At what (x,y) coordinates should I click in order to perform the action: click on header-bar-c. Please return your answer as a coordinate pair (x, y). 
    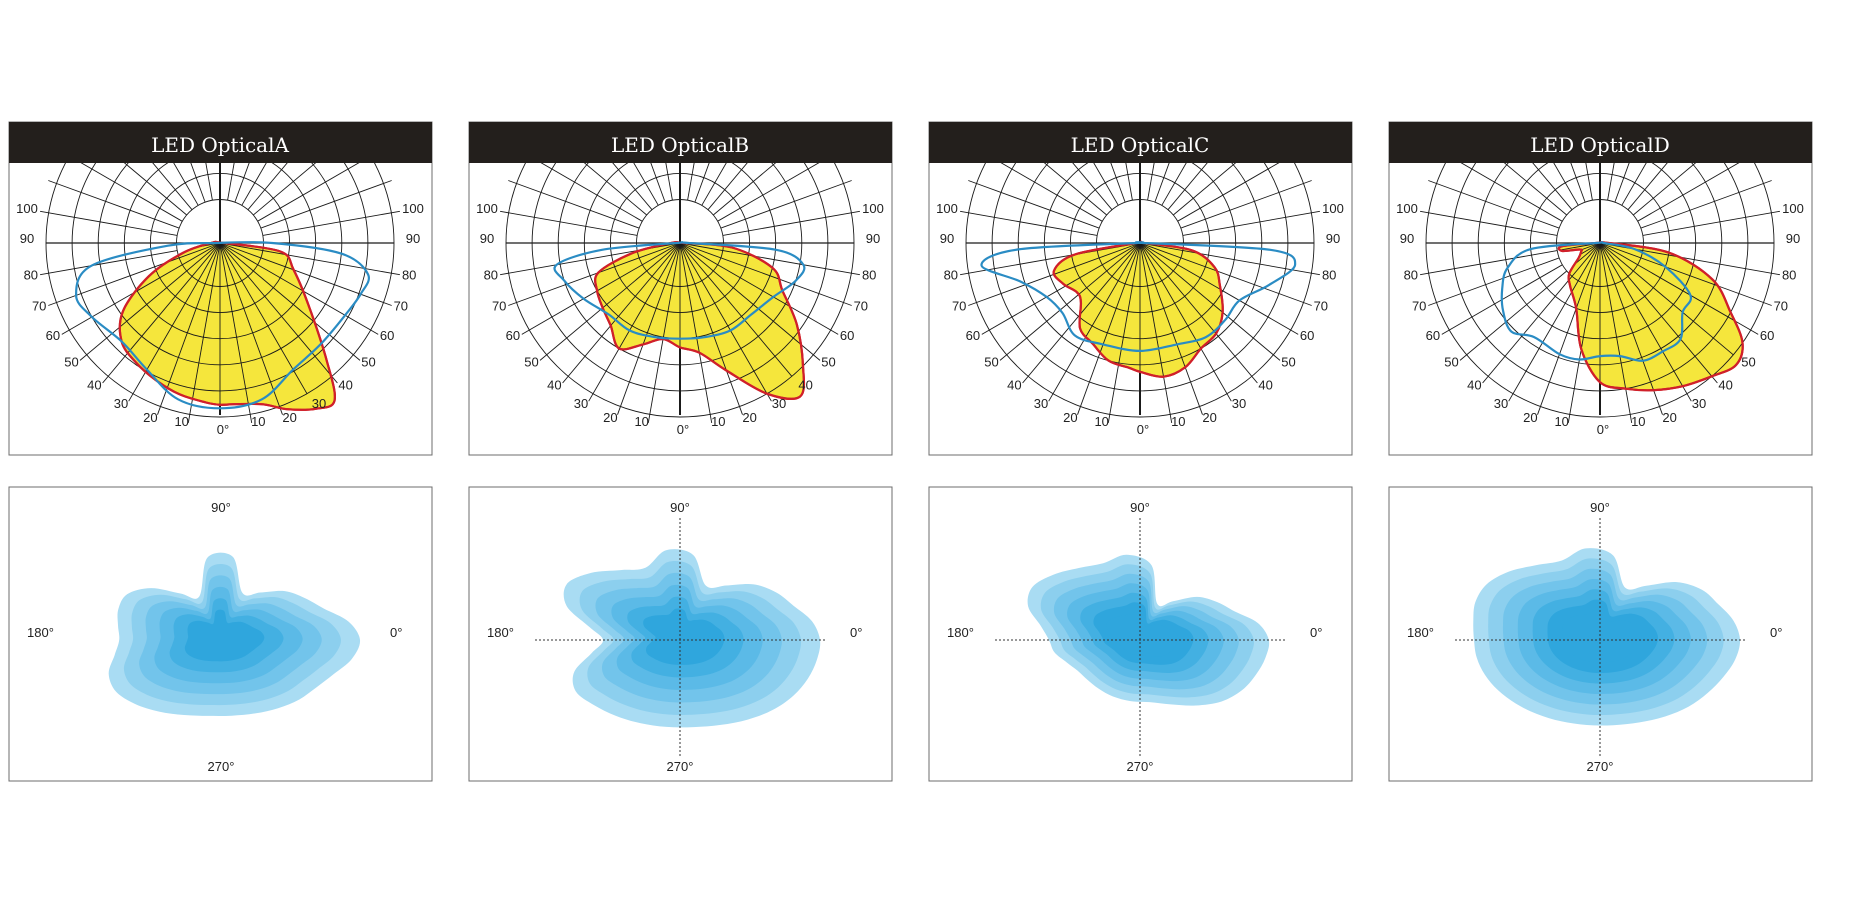
    Looking at the image, I should click on (1140, 142).